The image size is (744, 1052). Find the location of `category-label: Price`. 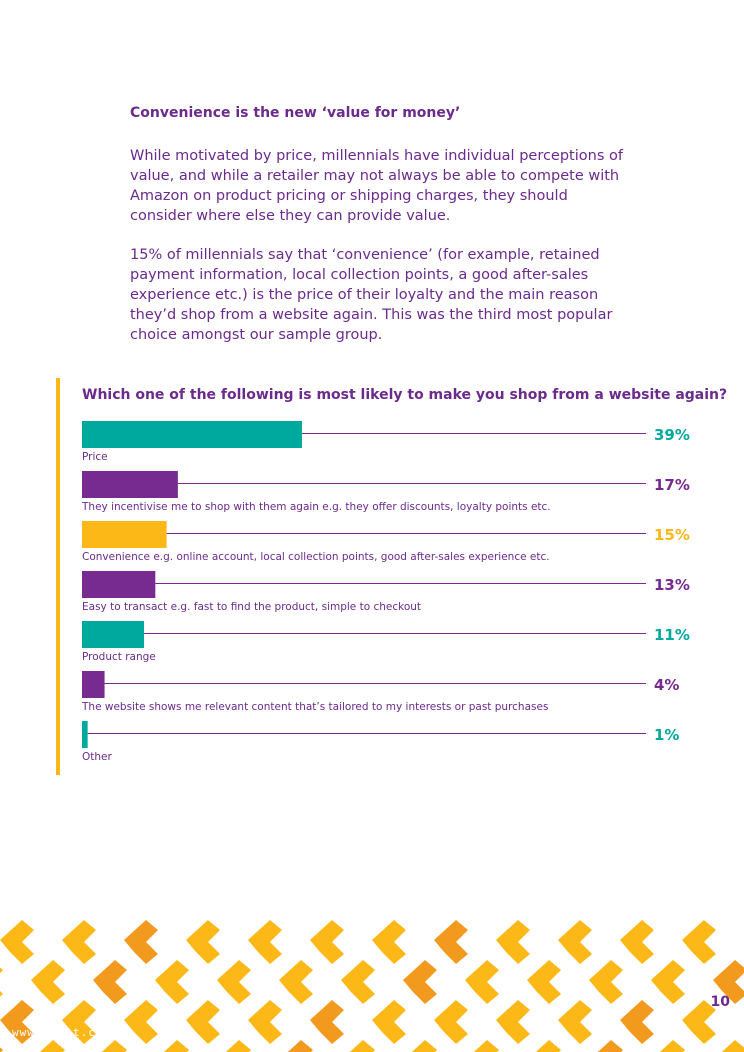

category-label: Price is located at coordinates (95, 457).